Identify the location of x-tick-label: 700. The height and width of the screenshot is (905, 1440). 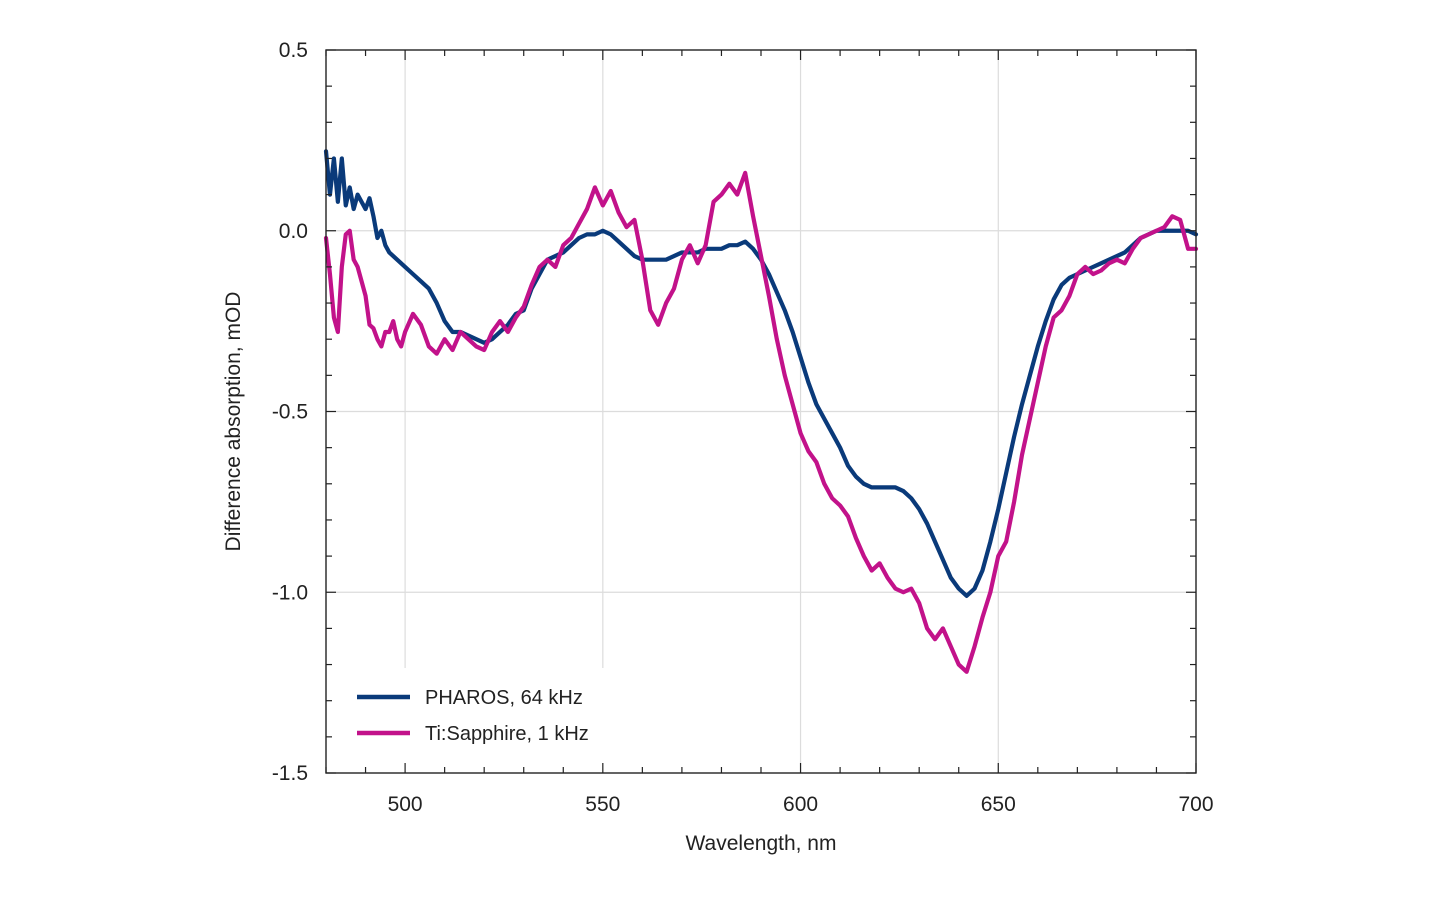
(1195, 804).